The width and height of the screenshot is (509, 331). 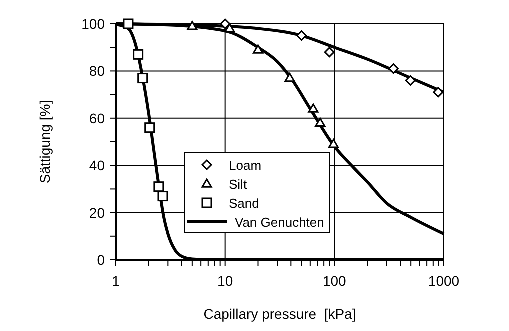 What do you see at coordinates (444, 281) in the screenshot?
I see `x-tick-label: 1000` at bounding box center [444, 281].